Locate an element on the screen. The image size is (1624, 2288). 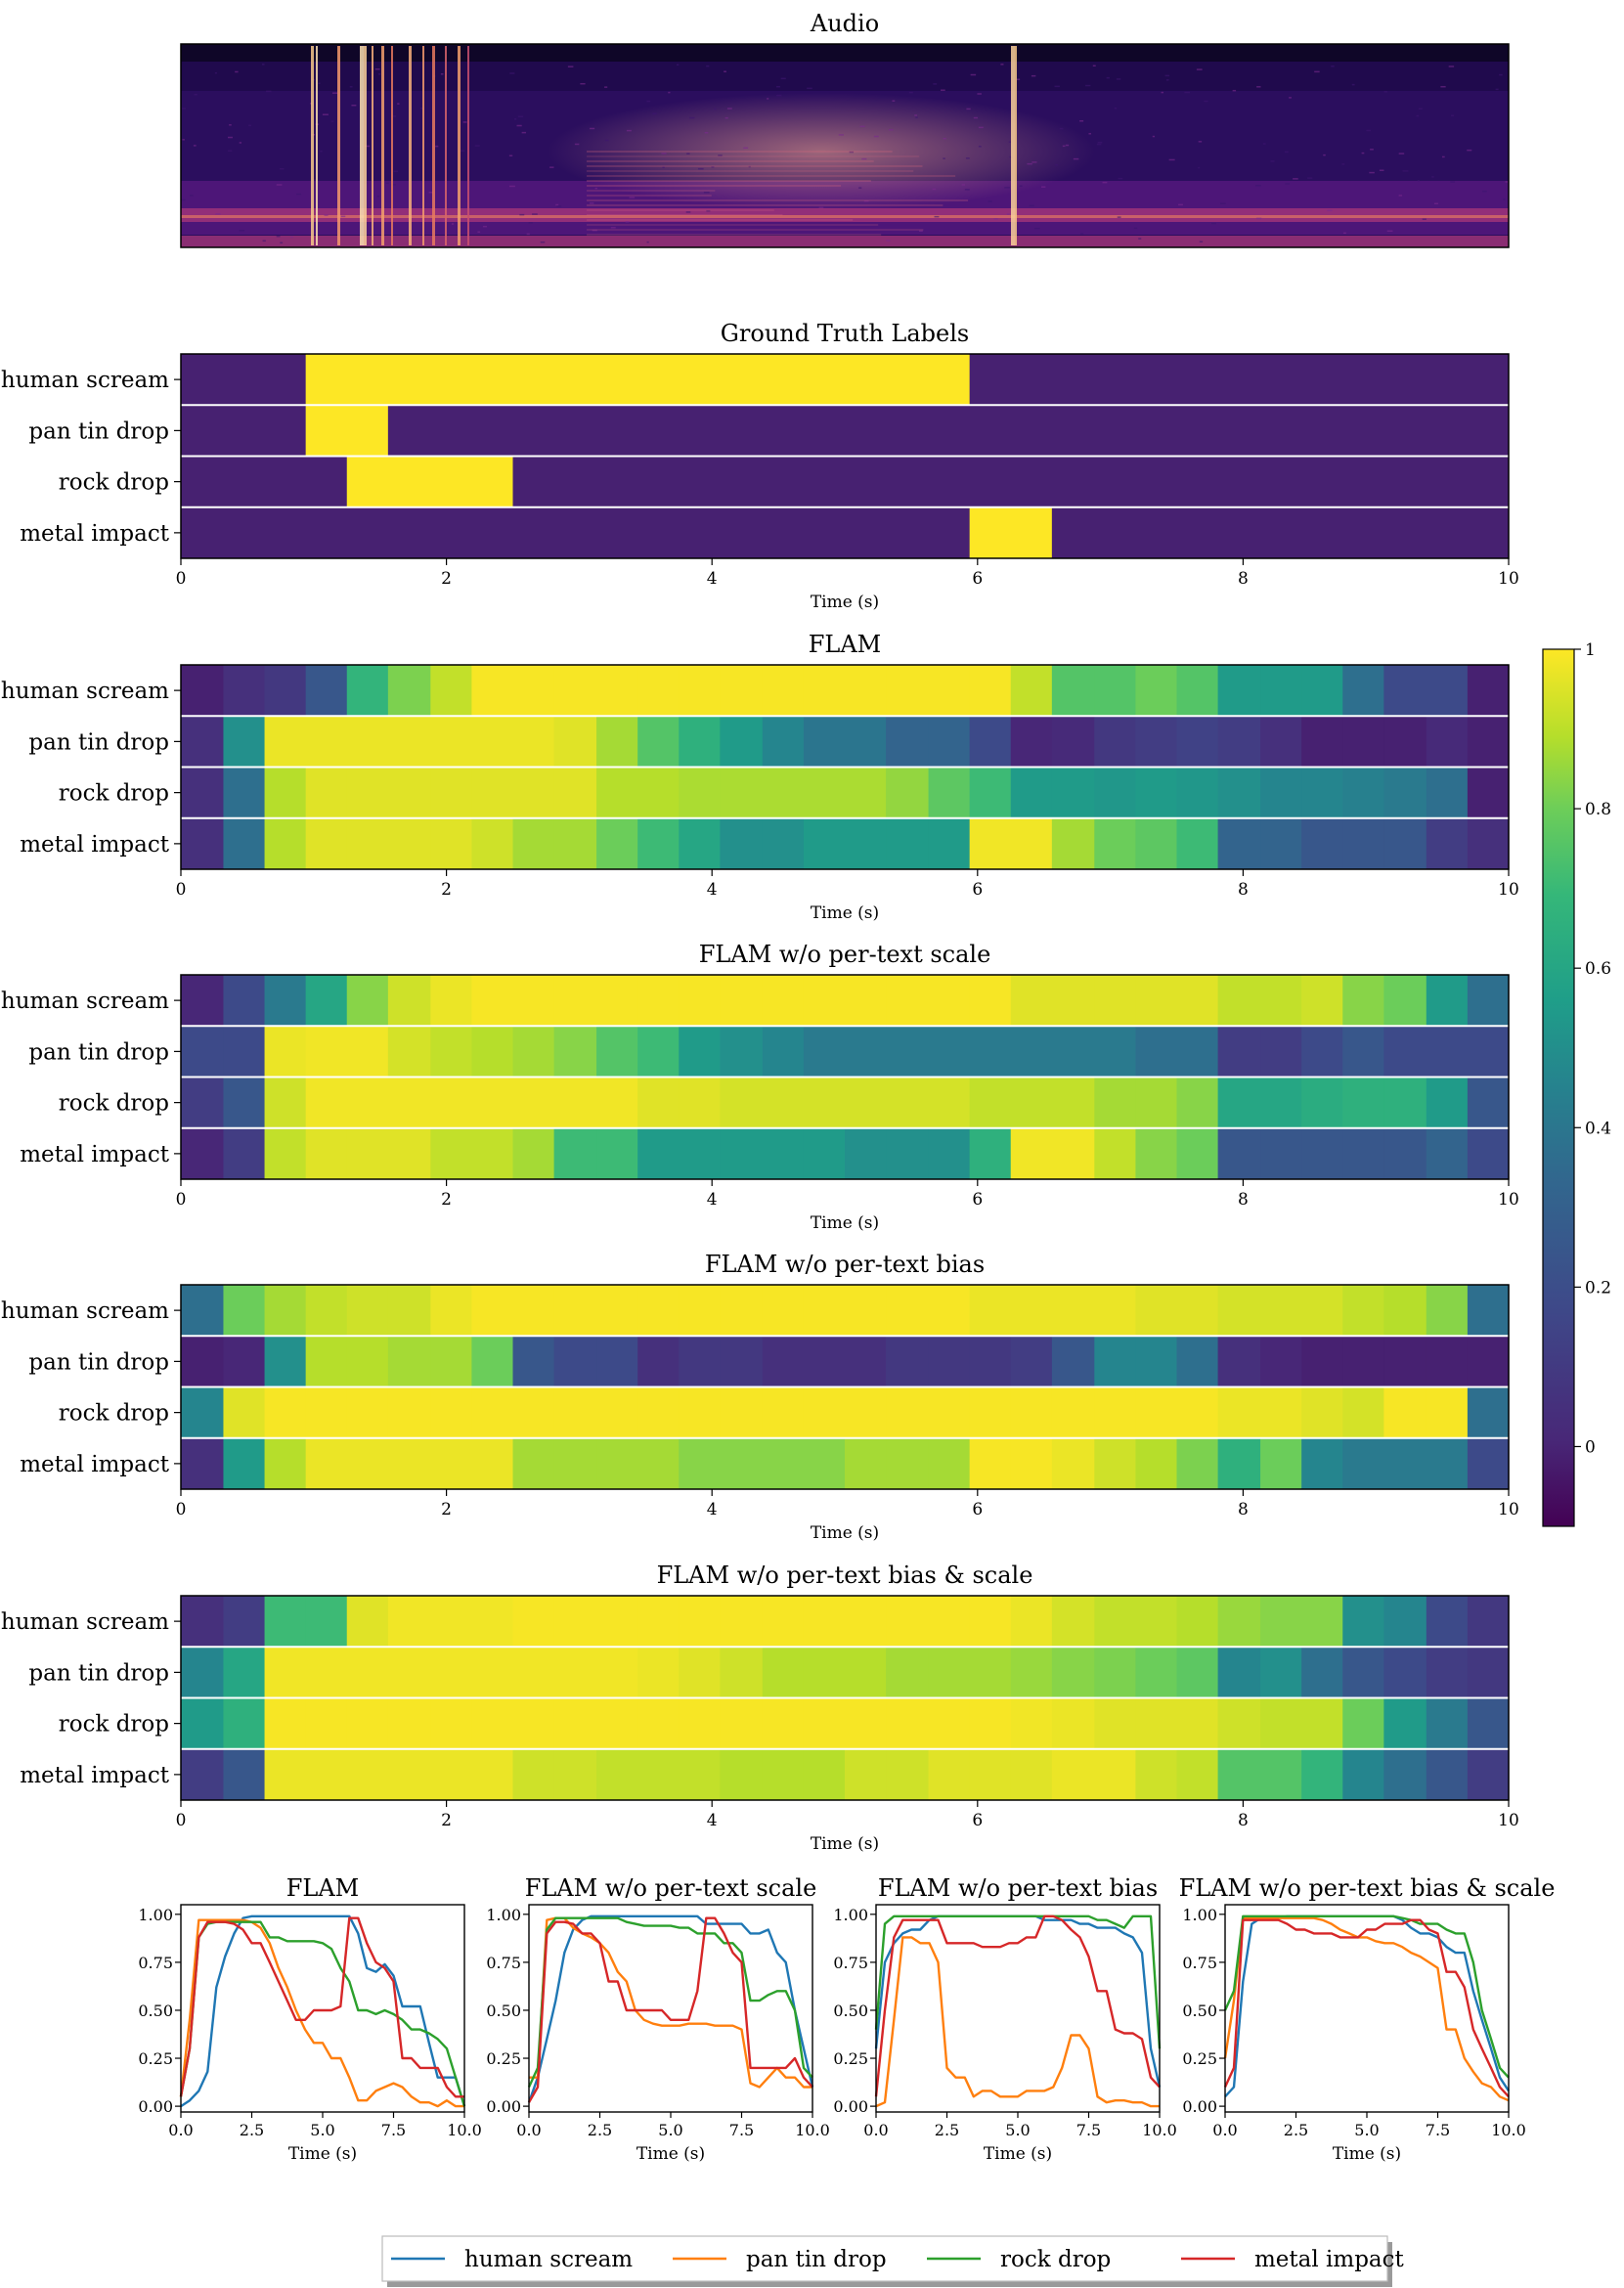
heatmap-title-1: FLAM w/o per-text scale is located at coordinates (845, 954).